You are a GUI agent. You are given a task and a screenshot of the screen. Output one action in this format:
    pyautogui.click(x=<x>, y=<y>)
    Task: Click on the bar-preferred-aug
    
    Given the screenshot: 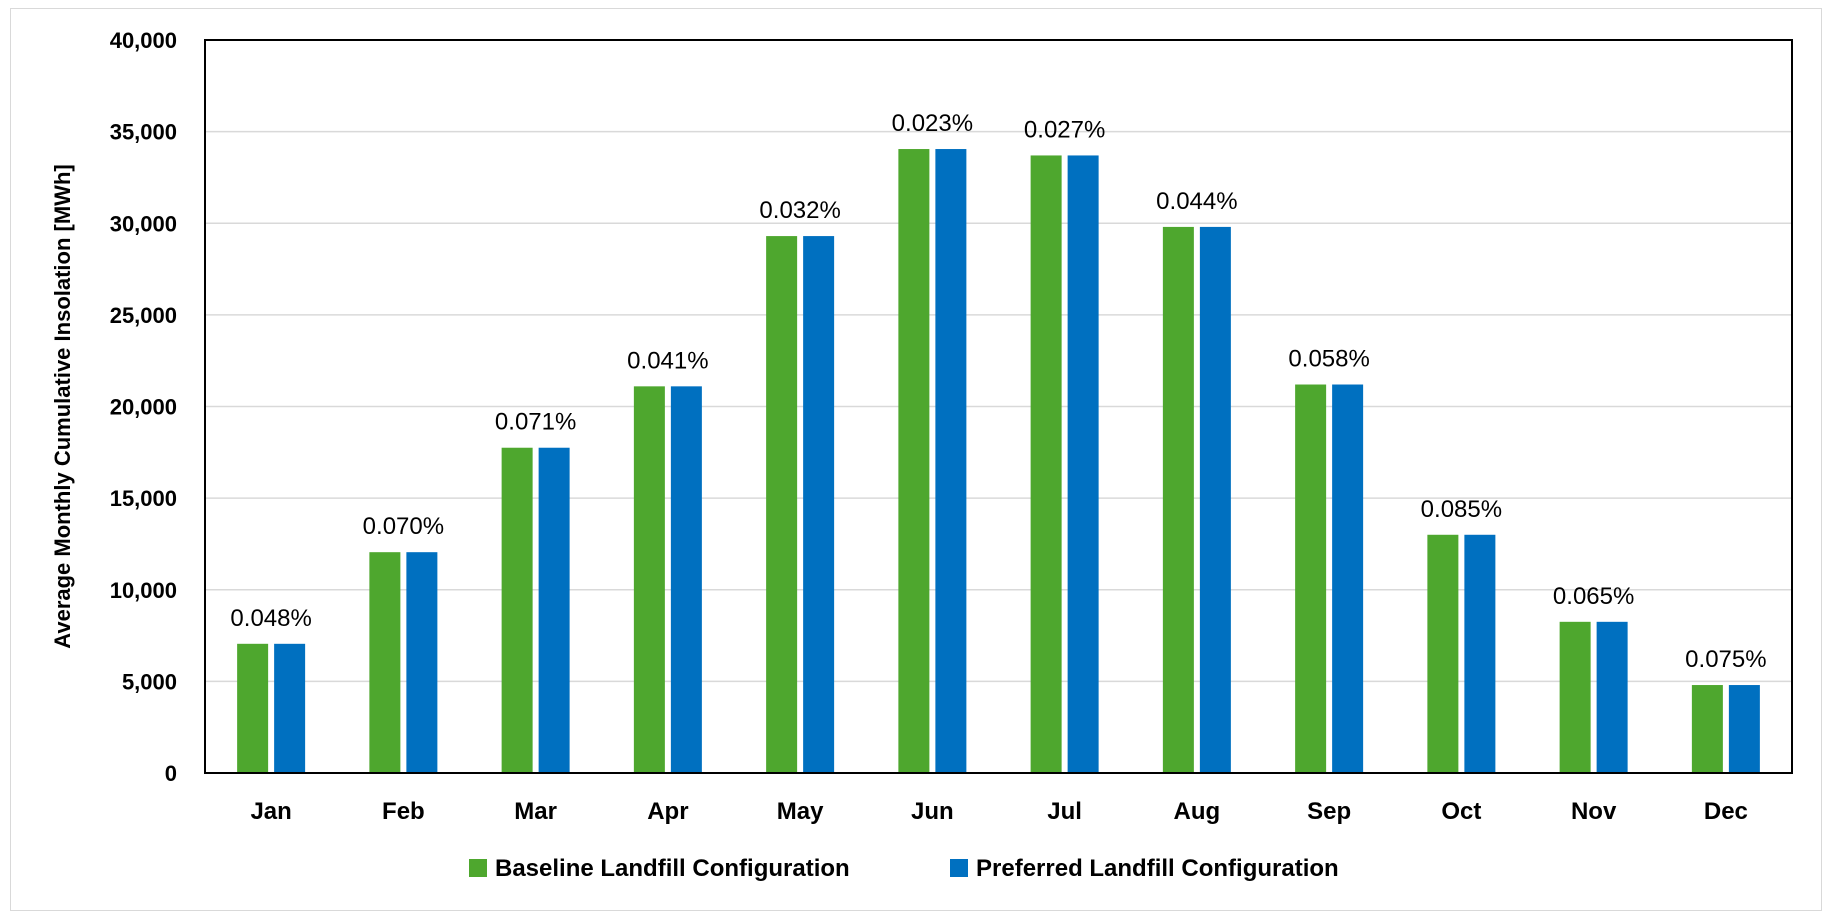 What is the action you would take?
    pyautogui.click(x=1215, y=500)
    